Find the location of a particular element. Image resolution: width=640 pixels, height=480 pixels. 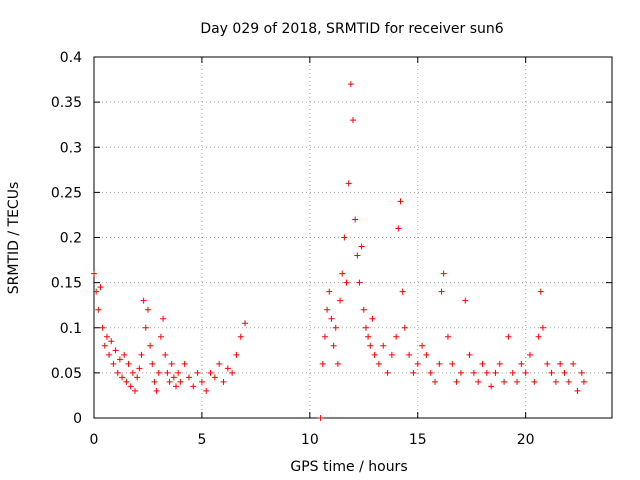

x-tick-label: 15 is located at coordinates (418, 440).